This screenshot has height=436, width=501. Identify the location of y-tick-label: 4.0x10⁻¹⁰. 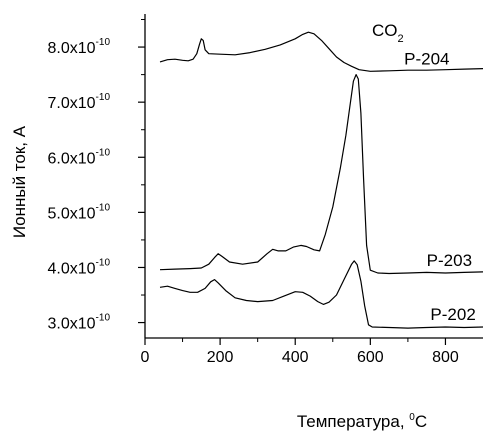
(79, 267).